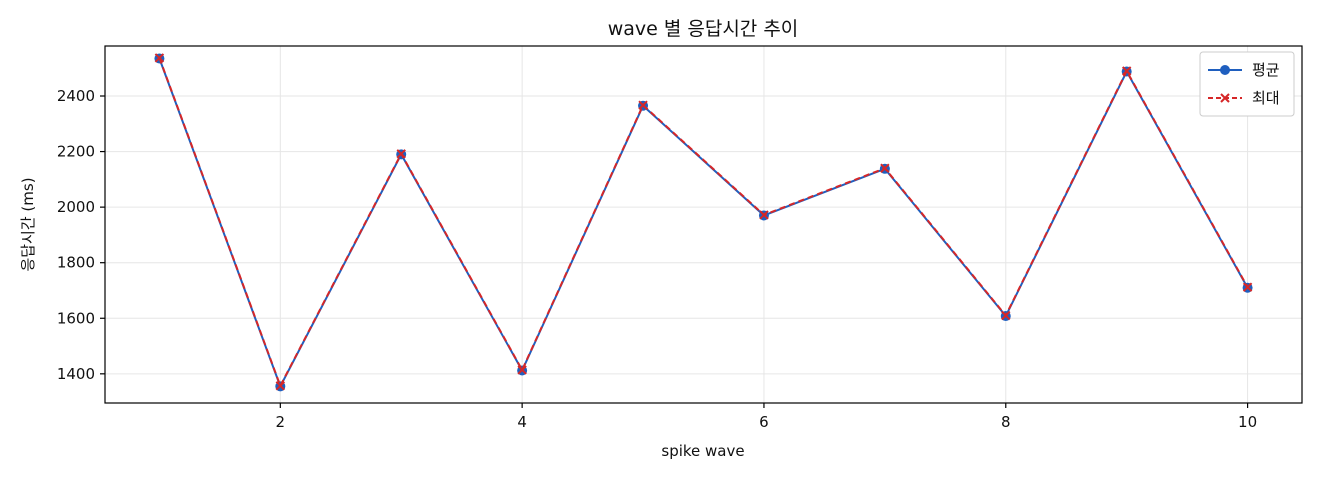 This screenshot has width=1320, height=480. Describe the element at coordinates (764, 422) in the screenshot. I see `x-tick-label: 6` at that location.